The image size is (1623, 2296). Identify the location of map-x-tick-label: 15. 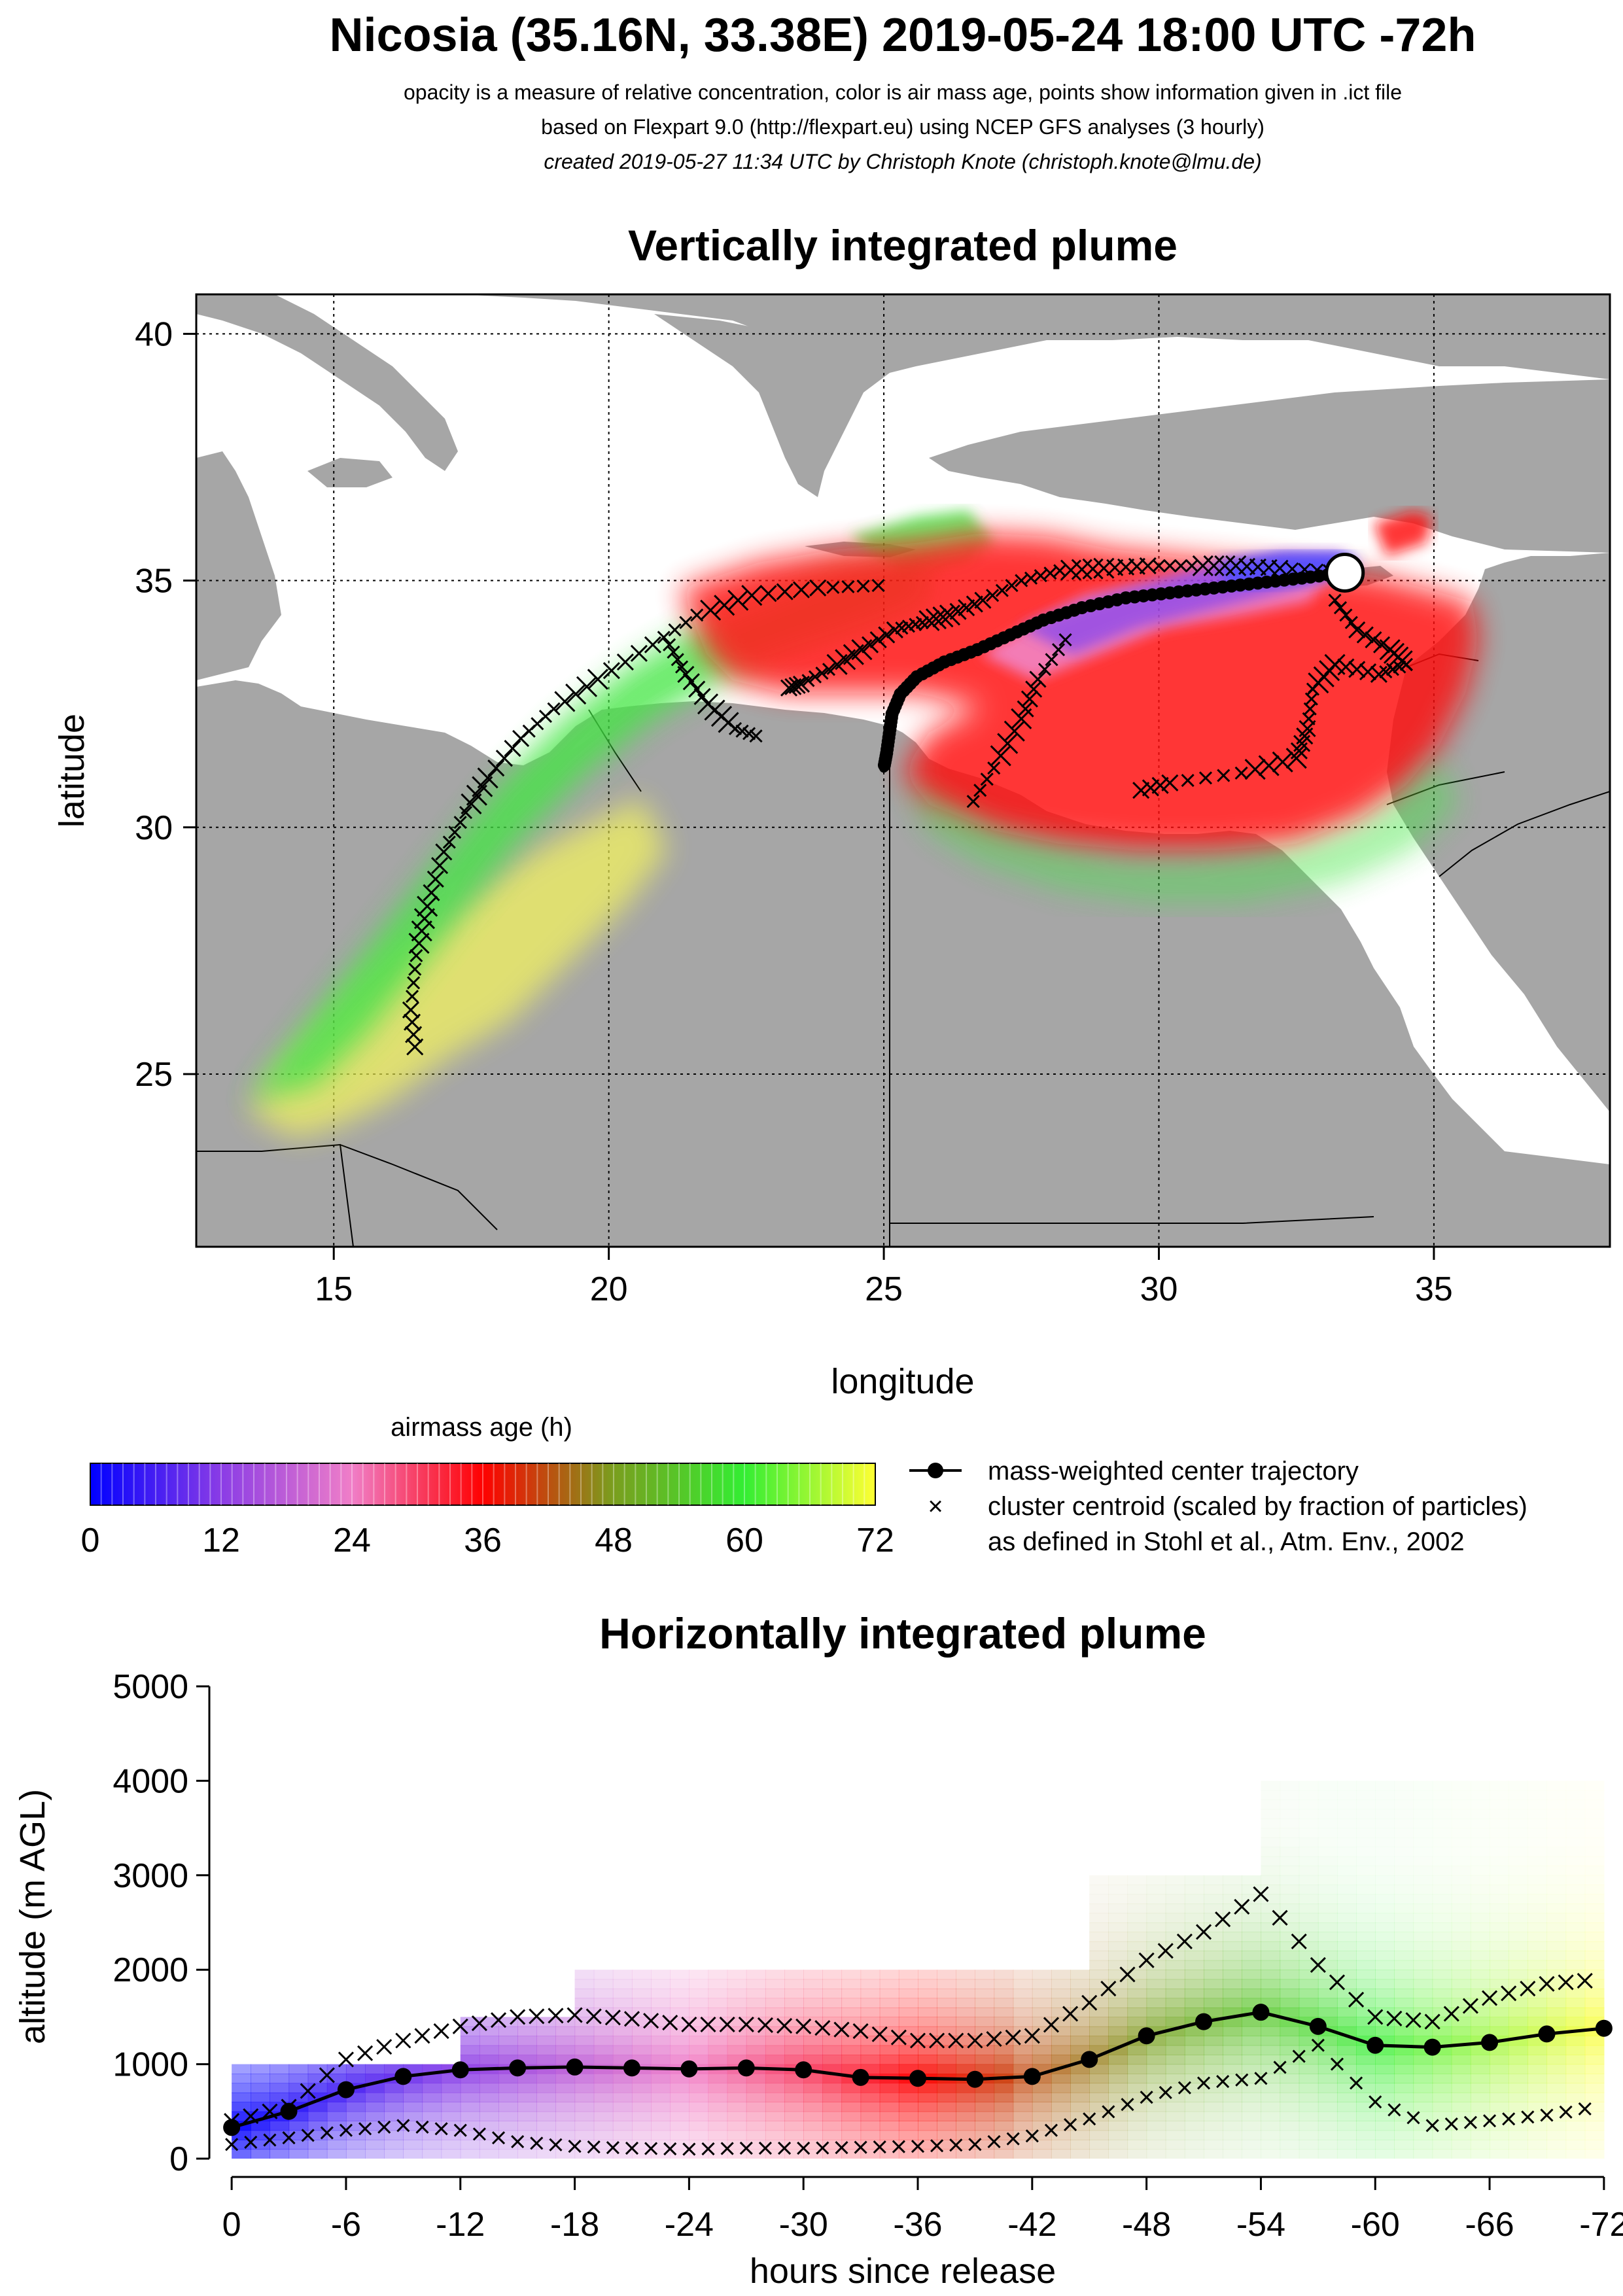
(334, 1289).